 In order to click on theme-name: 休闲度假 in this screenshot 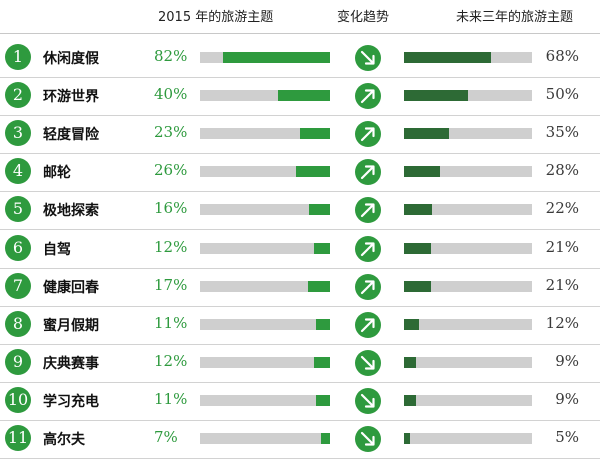, I will do `click(71, 59)`.